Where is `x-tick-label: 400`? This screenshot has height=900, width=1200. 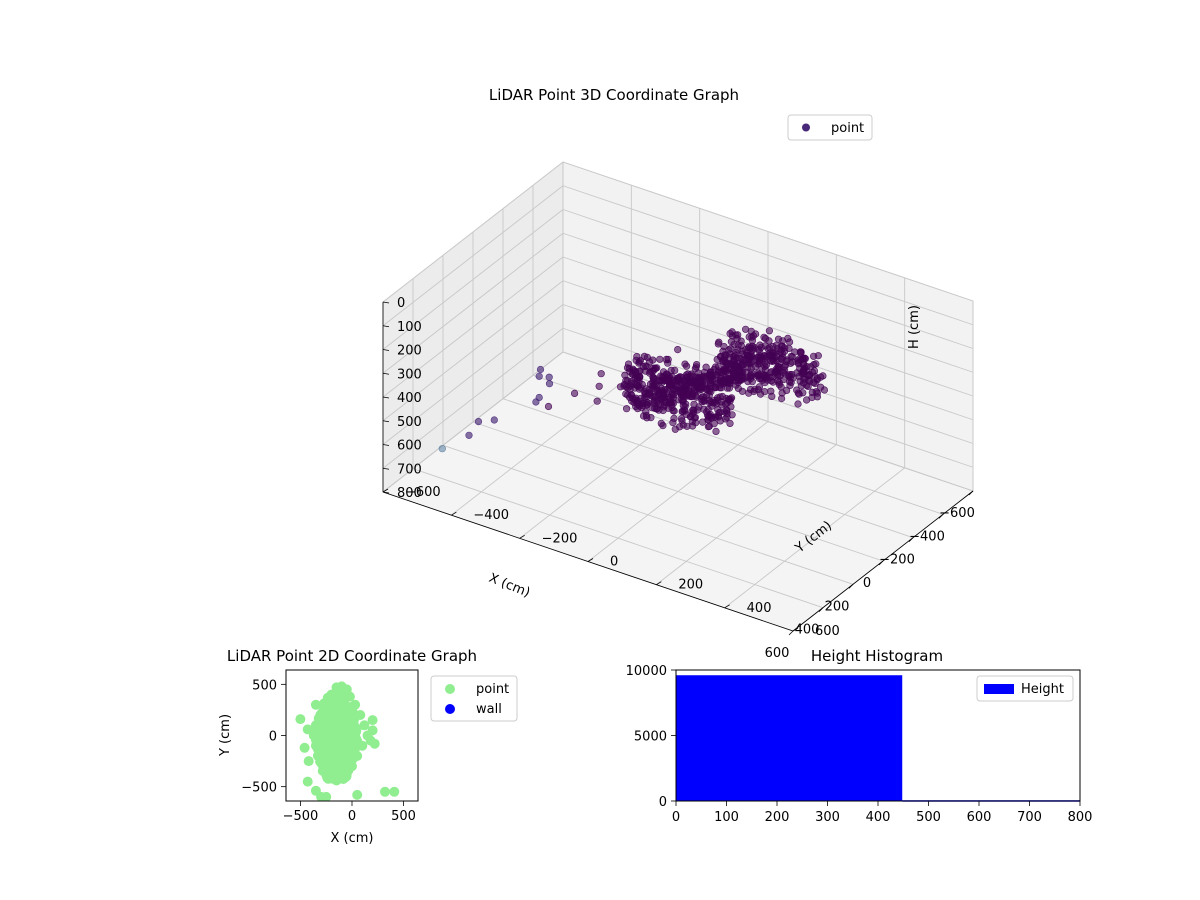
x-tick-label: 400 is located at coordinates (807, 630).